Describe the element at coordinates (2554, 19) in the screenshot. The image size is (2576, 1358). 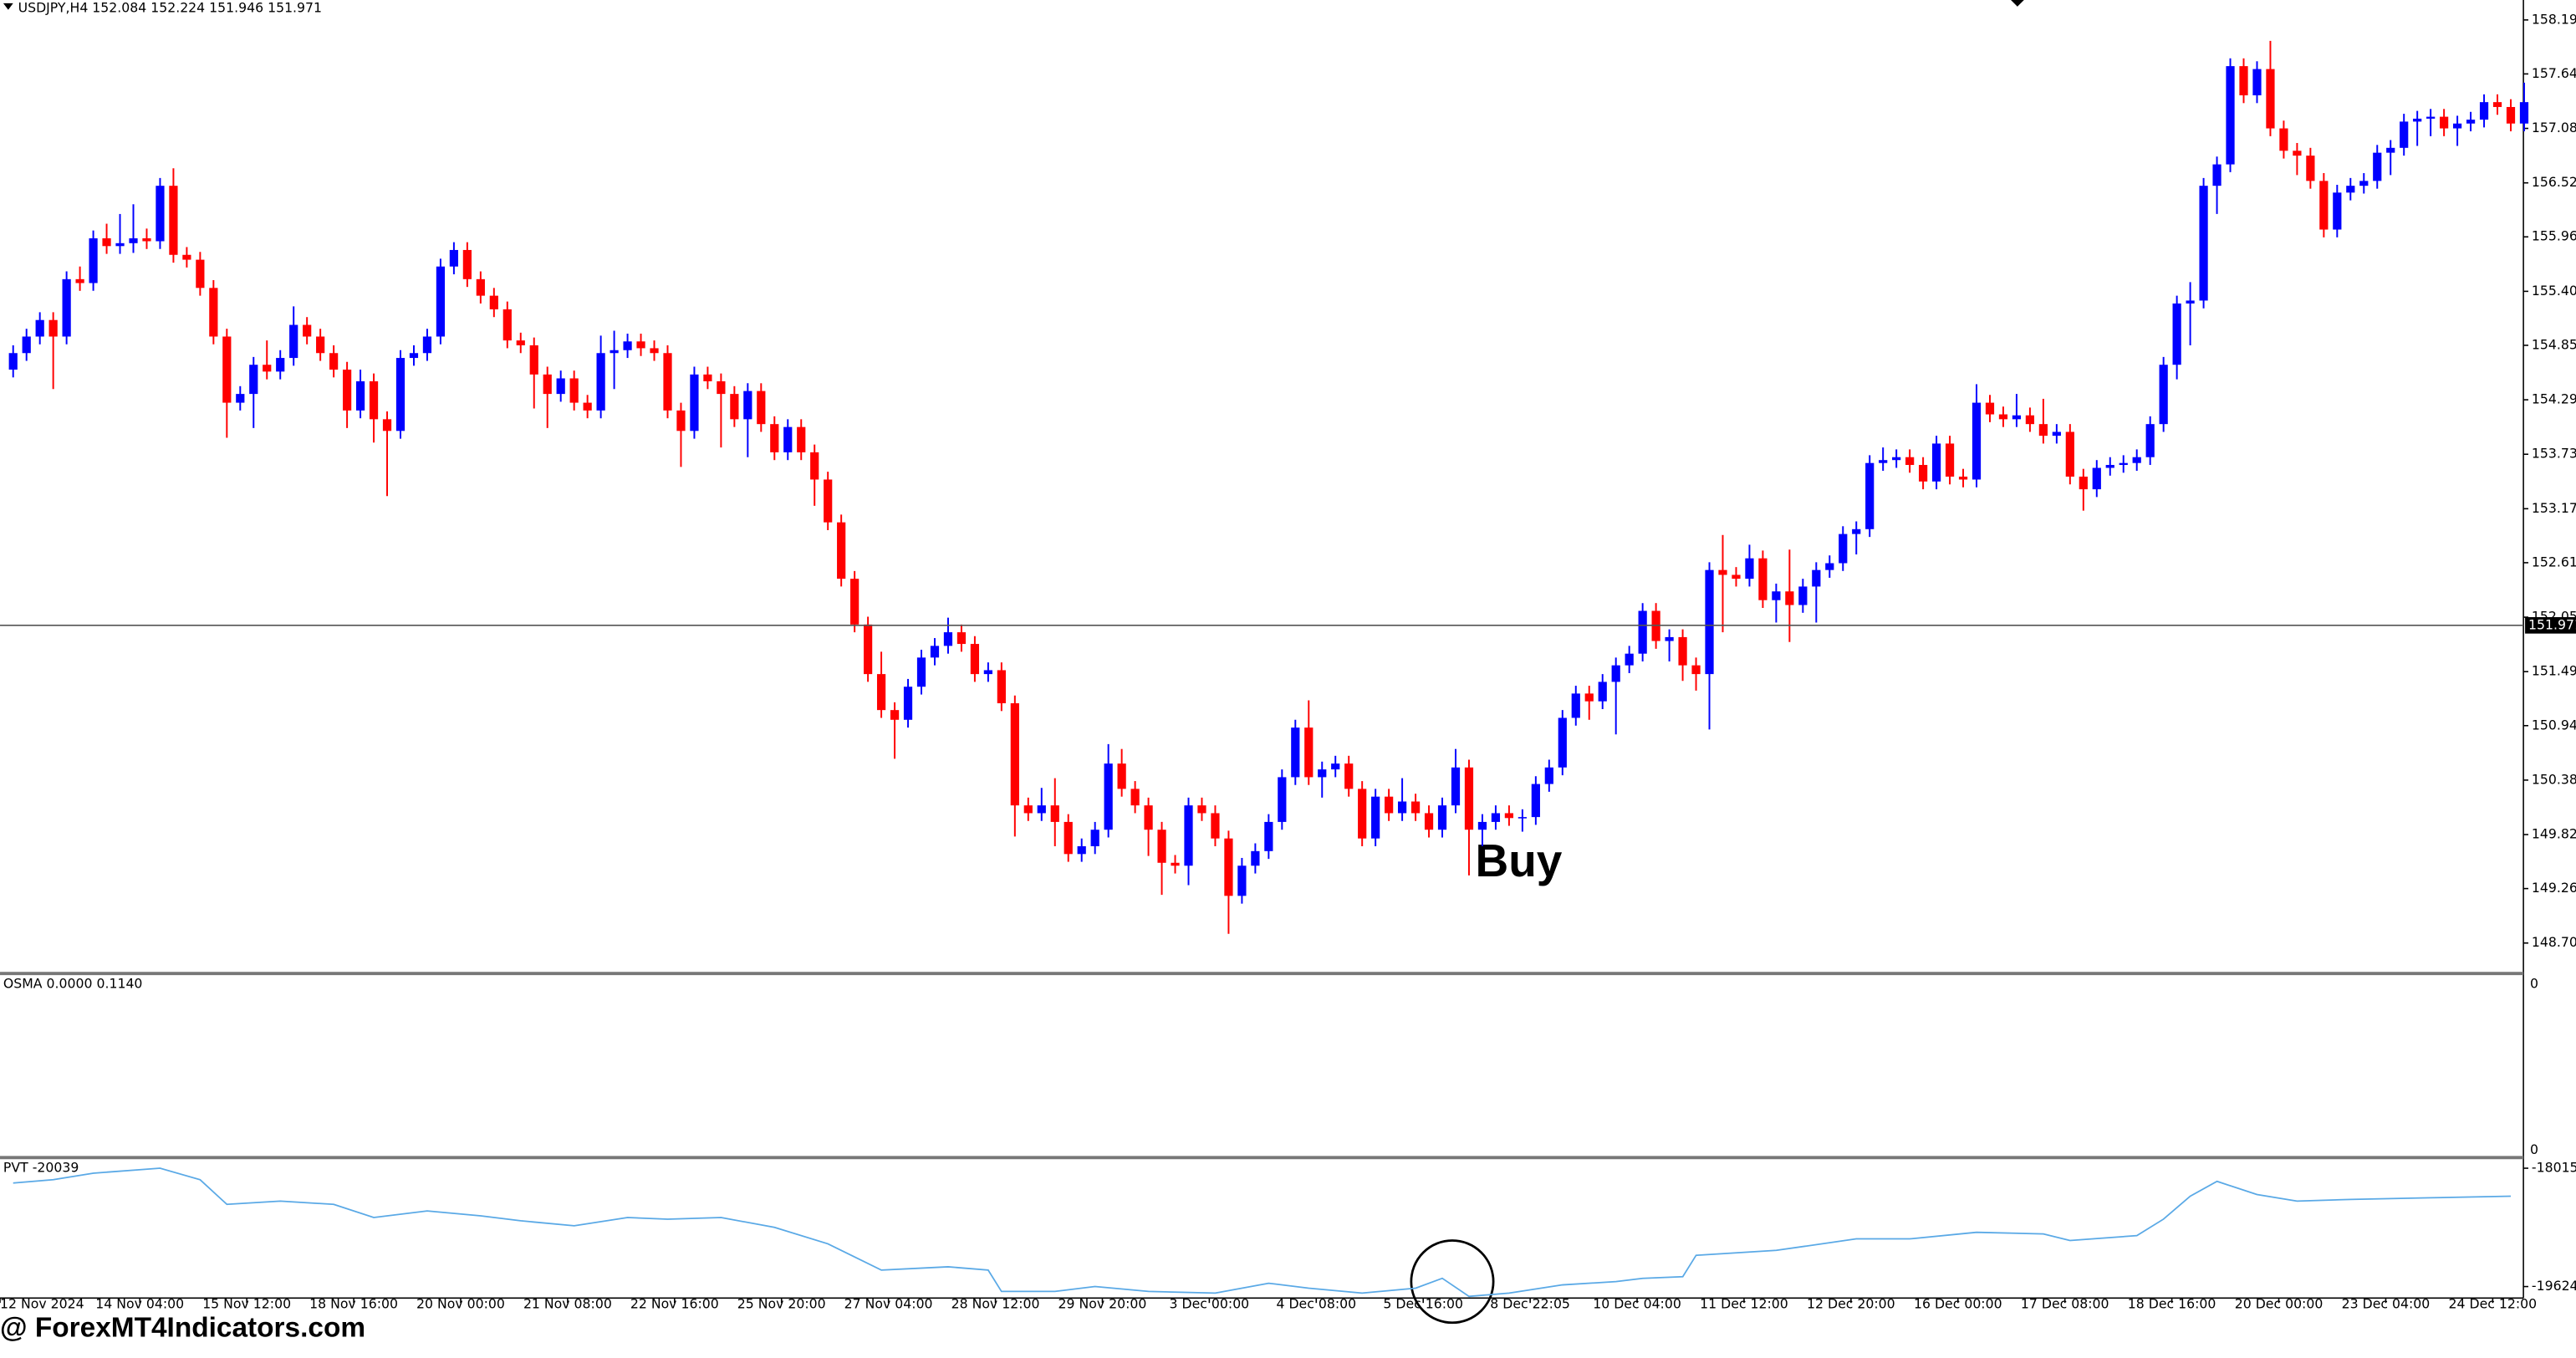
I see `y-tick-label: 158.195` at that location.